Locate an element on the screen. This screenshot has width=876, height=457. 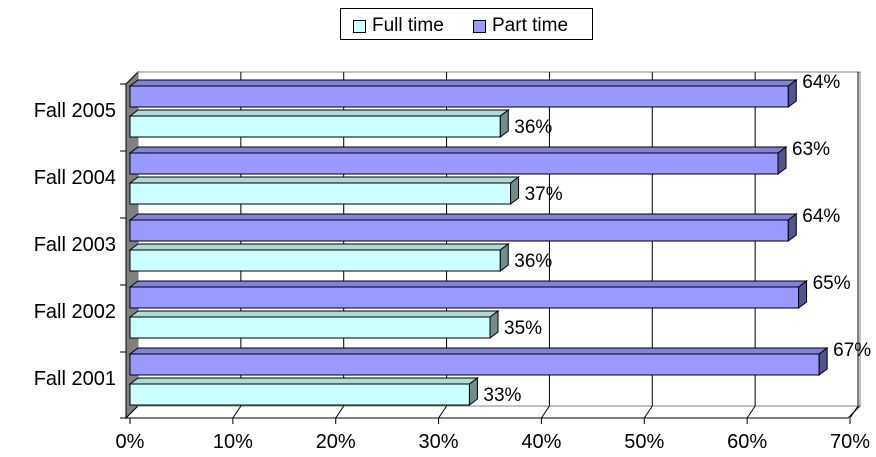
x-tick-label: 40% is located at coordinates (541, 442).